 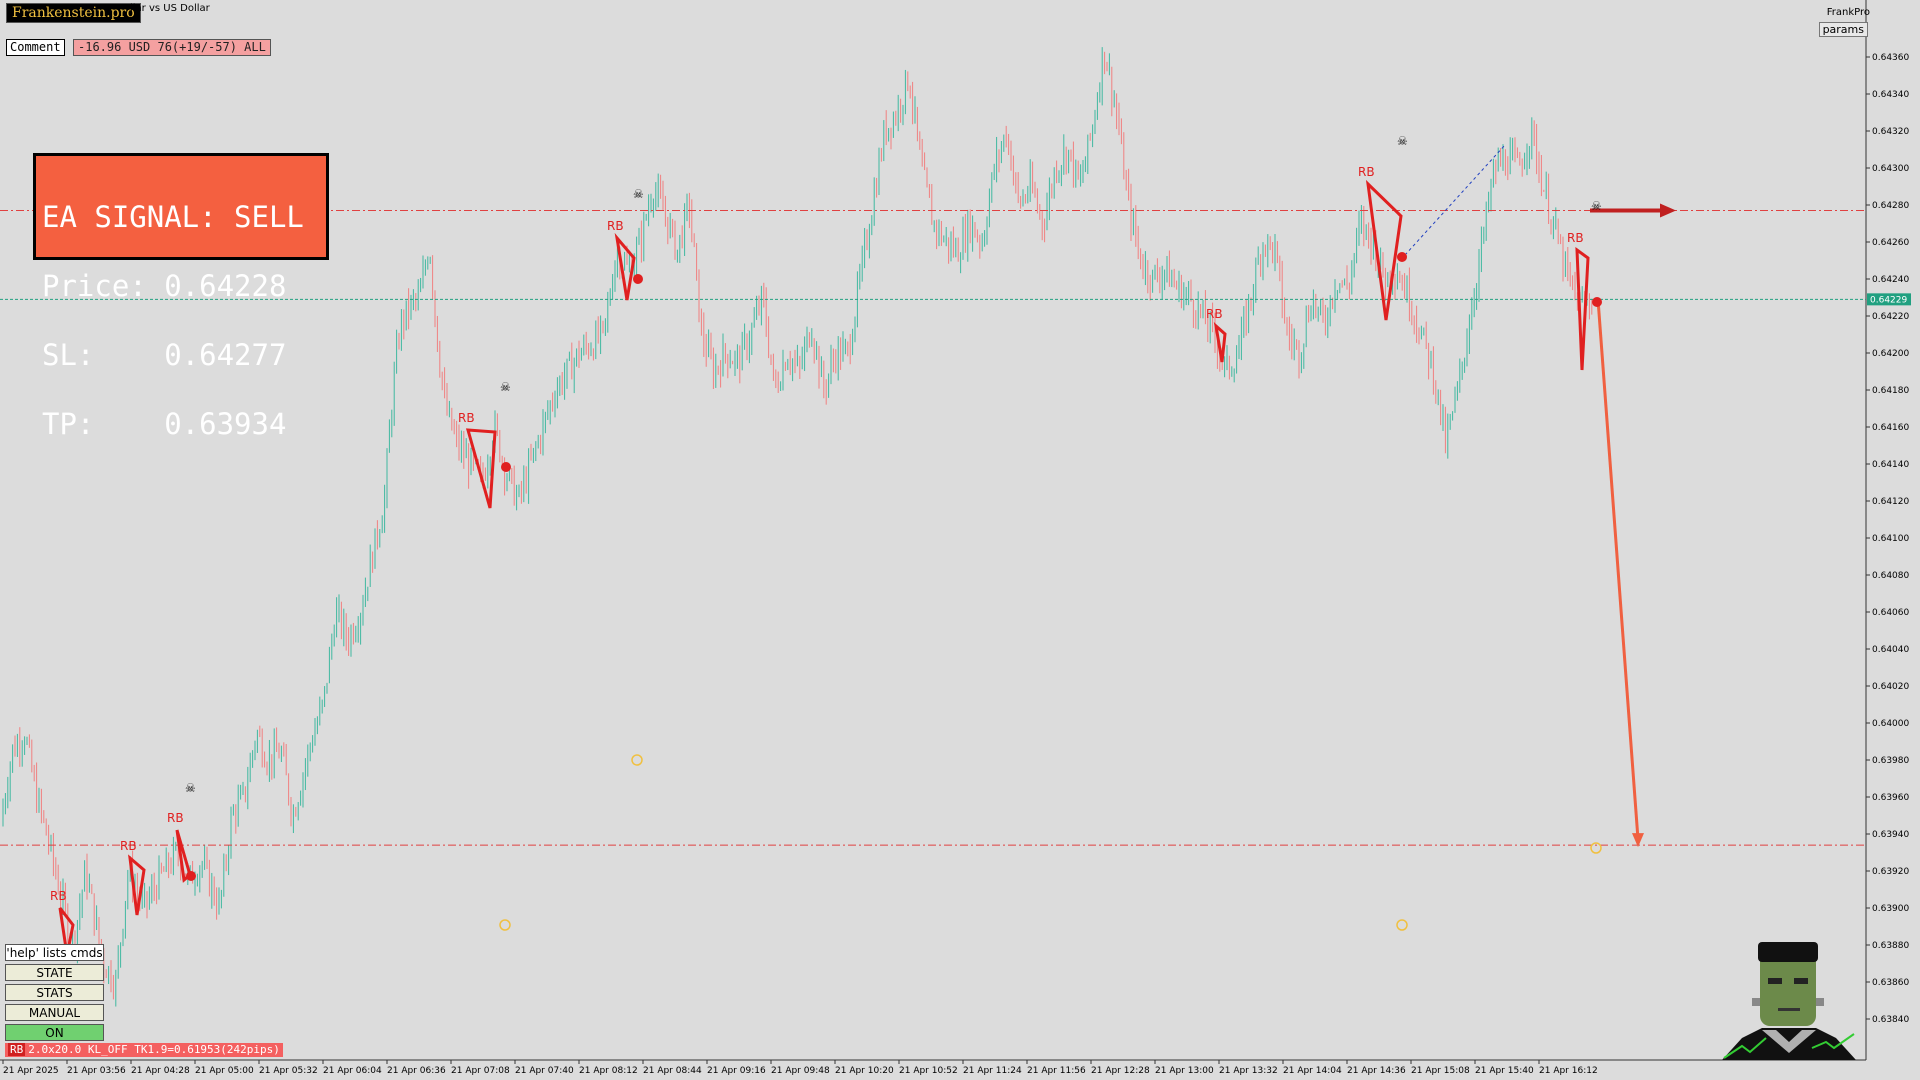 I want to click on time-tick-label: 21 Apr 10:20, so click(x=864, y=1071).